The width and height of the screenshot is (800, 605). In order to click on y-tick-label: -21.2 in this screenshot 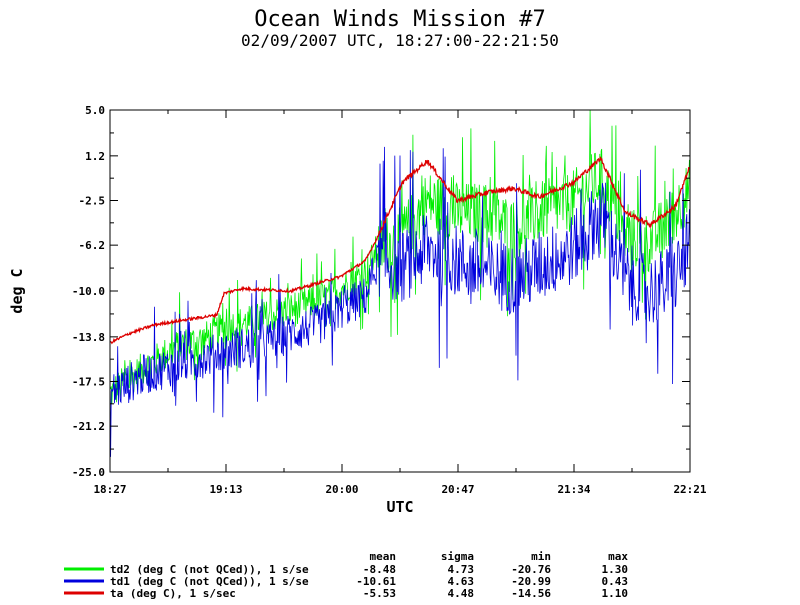, I will do `click(88, 426)`.